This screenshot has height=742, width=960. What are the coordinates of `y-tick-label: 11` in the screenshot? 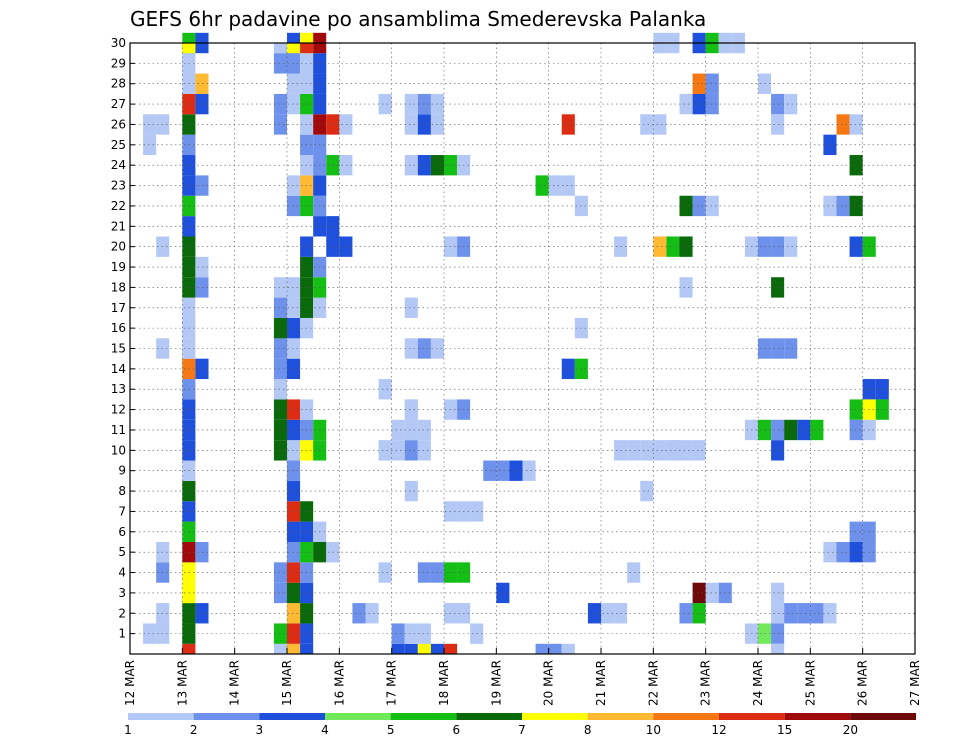 It's located at (118, 430).